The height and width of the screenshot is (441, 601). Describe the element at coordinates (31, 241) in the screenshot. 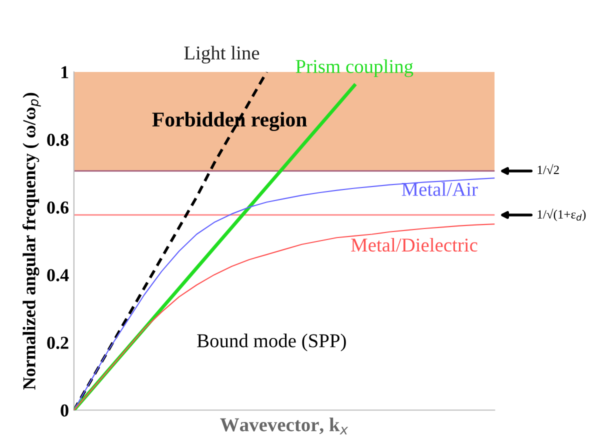

I see `y-axis-title: Normalized angular frequency ( ω/ω$_{p}$)` at that location.